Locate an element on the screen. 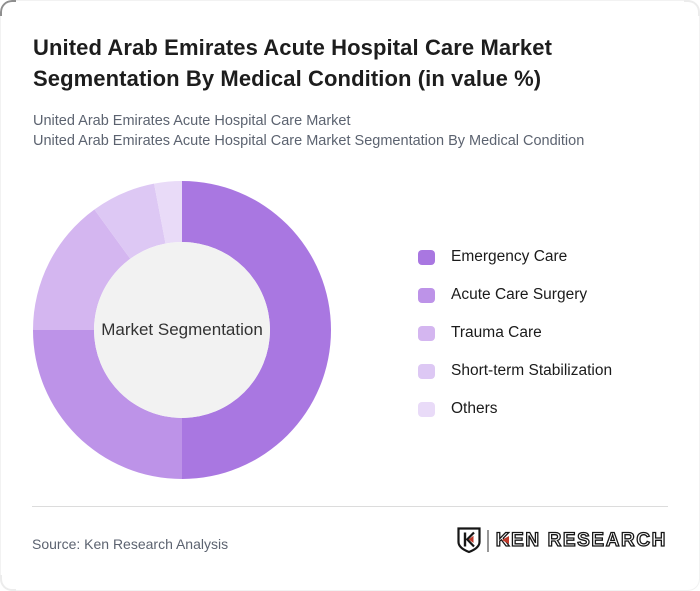 This screenshot has width=700, height=591. card-corner-top-left is located at coordinates (8, 8).